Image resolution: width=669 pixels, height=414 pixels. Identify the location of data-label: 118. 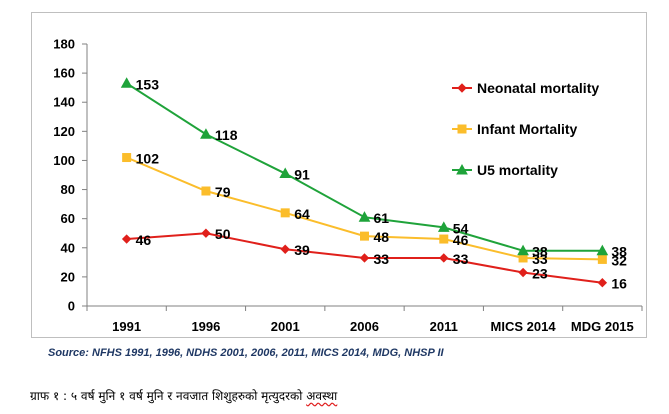
(226, 135).